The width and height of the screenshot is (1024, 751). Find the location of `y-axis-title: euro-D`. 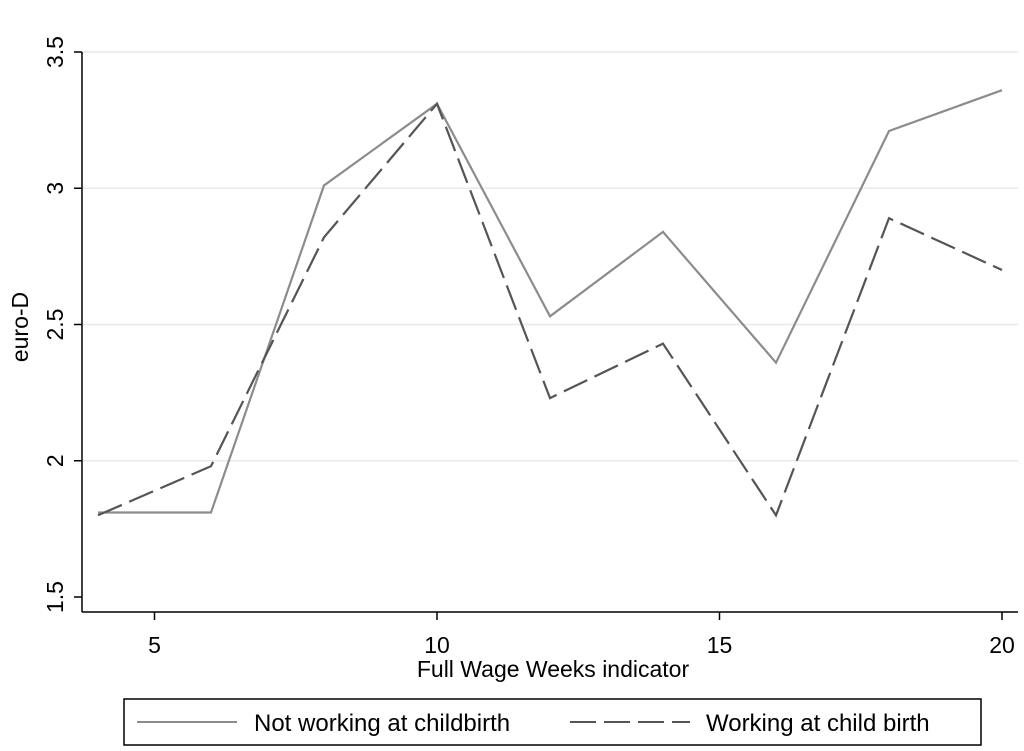

y-axis-title: euro-D is located at coordinates (20, 327).